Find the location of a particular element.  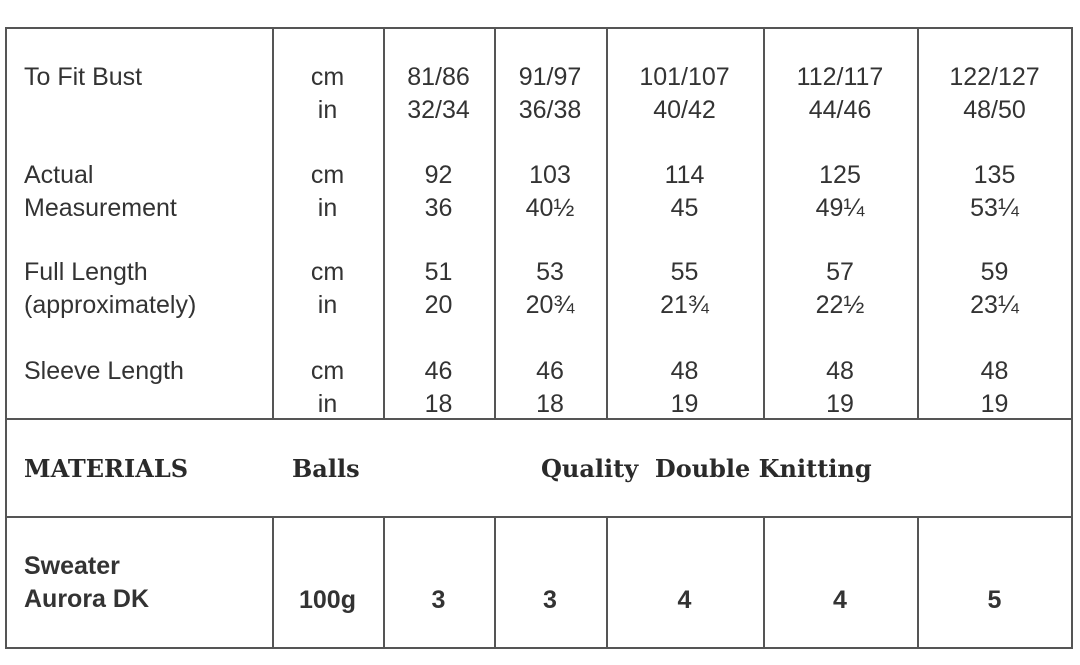

size-value: 44/46 is located at coordinates (840, 110).